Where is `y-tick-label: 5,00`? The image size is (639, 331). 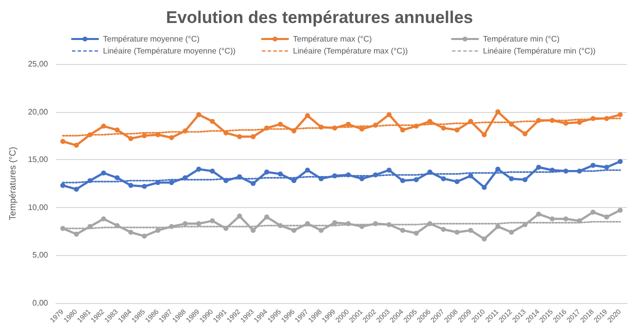
y-tick-label: 5,00 is located at coordinates (40, 255).